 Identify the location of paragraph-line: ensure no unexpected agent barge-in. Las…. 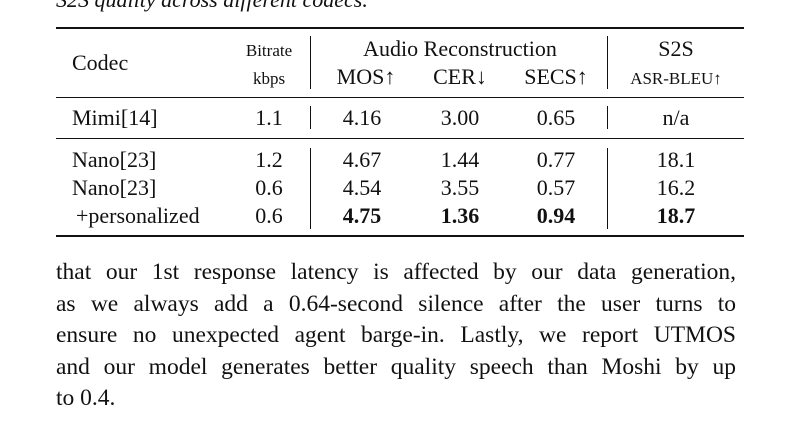
(396, 335).